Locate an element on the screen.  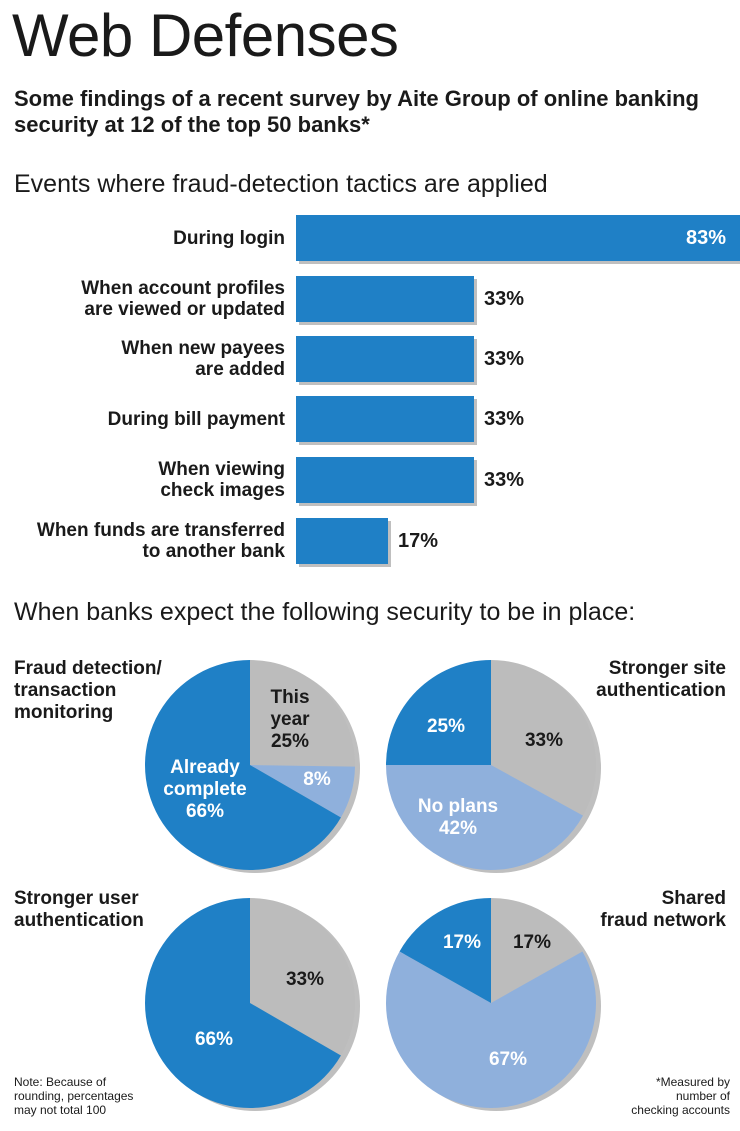
pie-title: Stronger site authentication is located at coordinates (661, 680).